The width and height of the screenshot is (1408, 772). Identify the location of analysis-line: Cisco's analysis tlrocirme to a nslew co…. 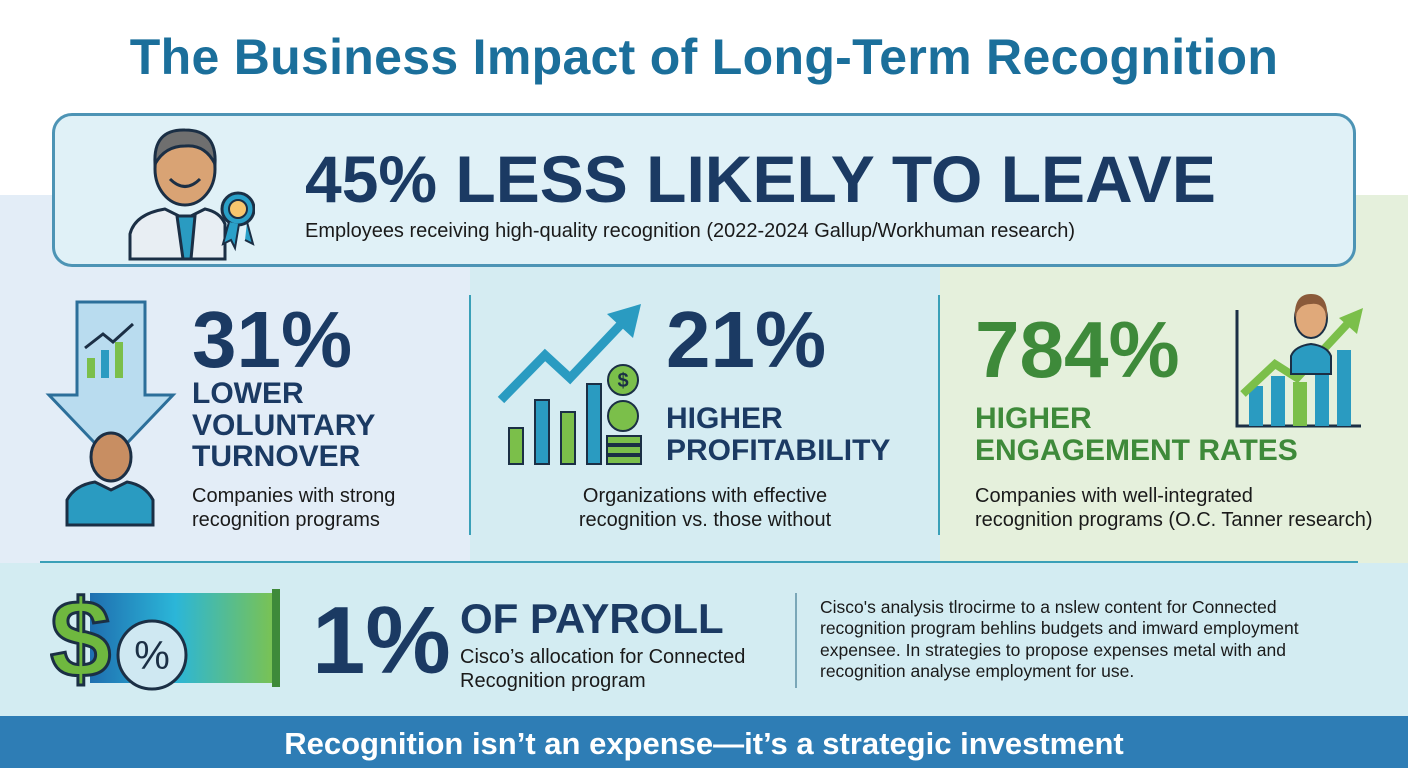
(1048, 607).